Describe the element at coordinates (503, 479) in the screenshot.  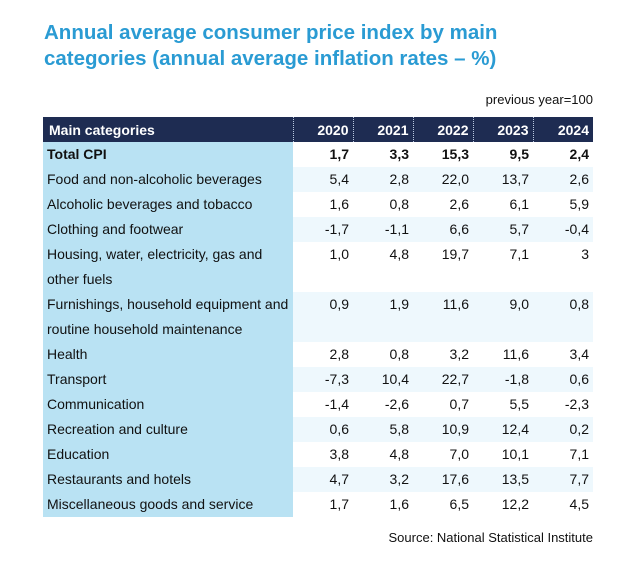
I see `value-cell: 13,5` at that location.